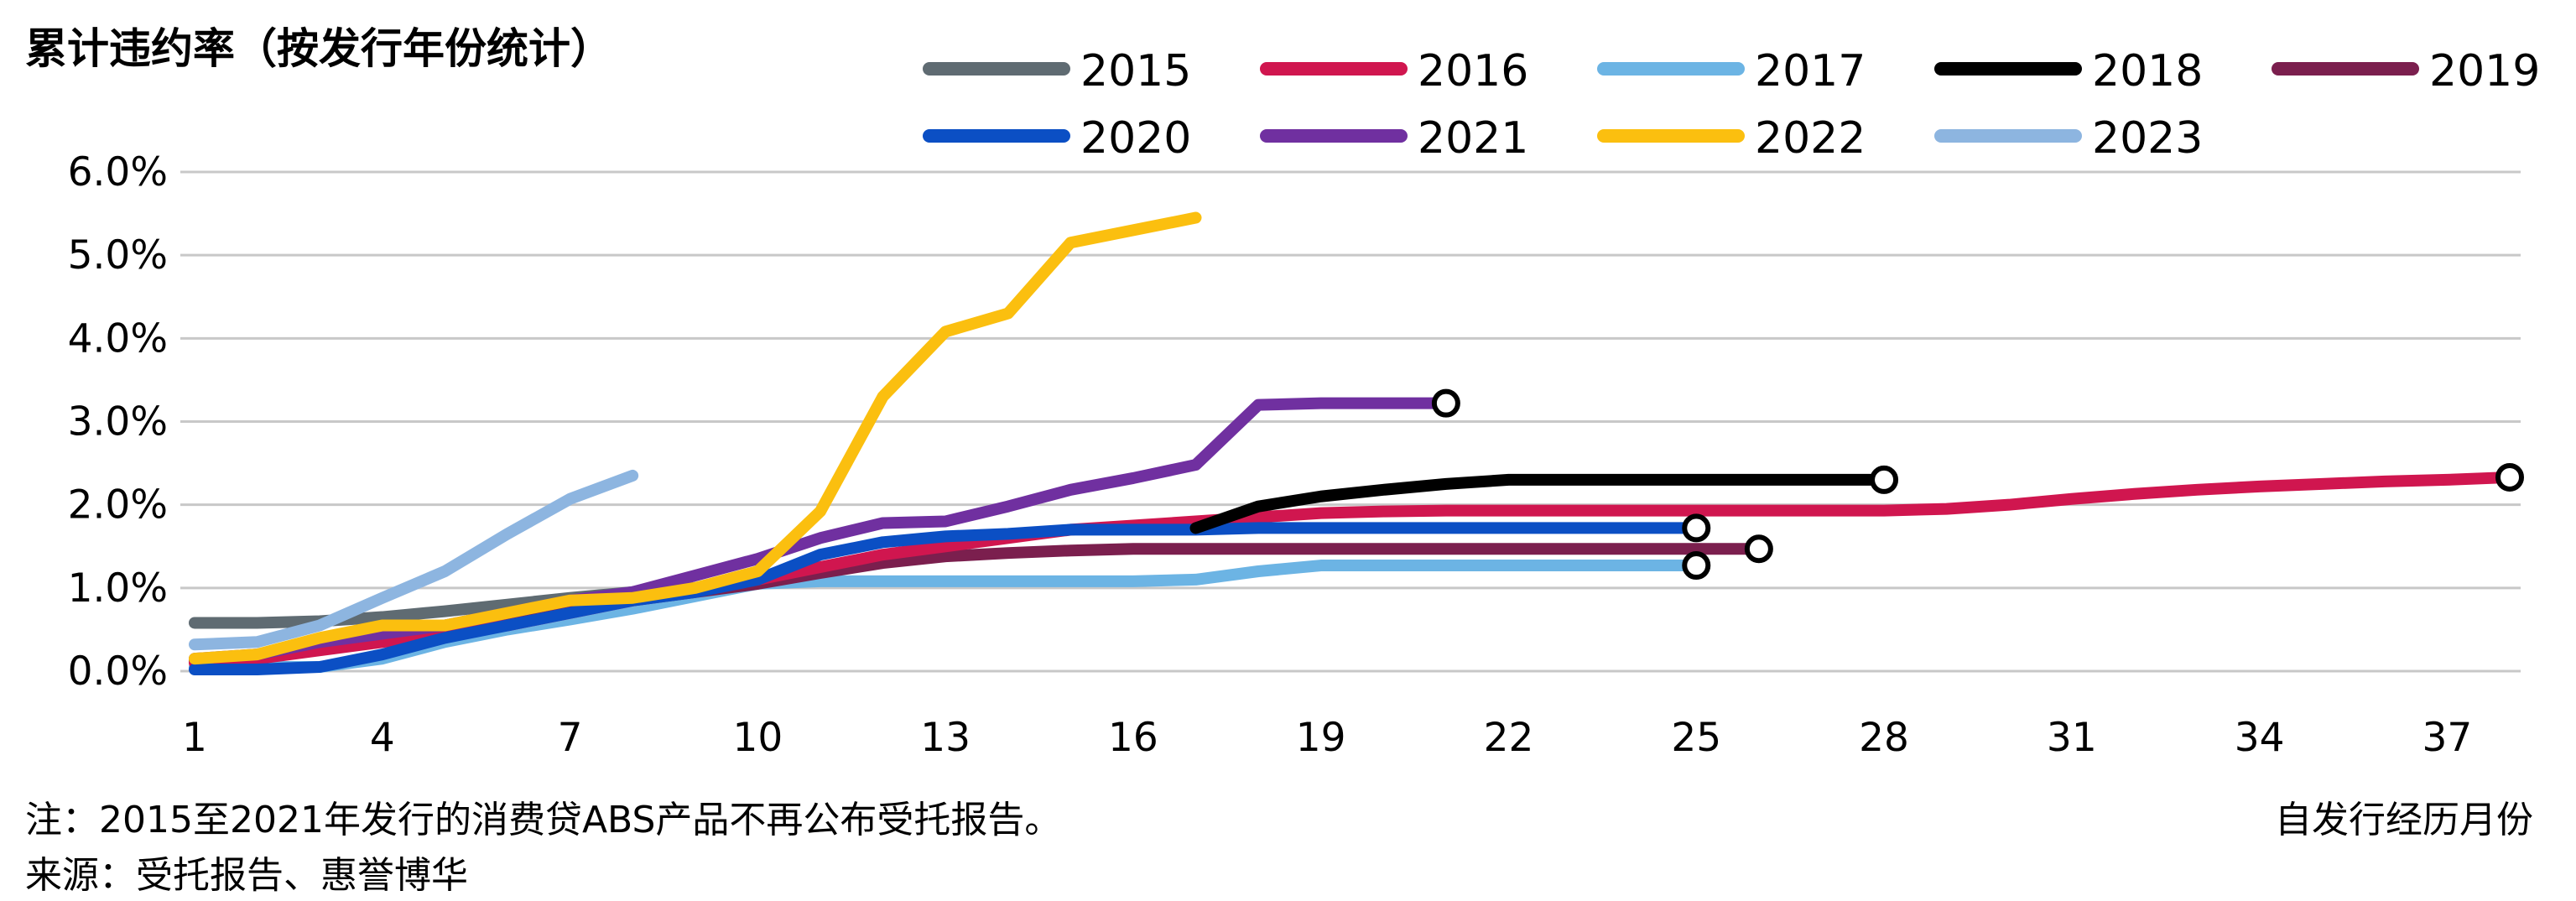  What do you see at coordinates (194, 738) in the screenshot?
I see `x-tick-label: 1` at bounding box center [194, 738].